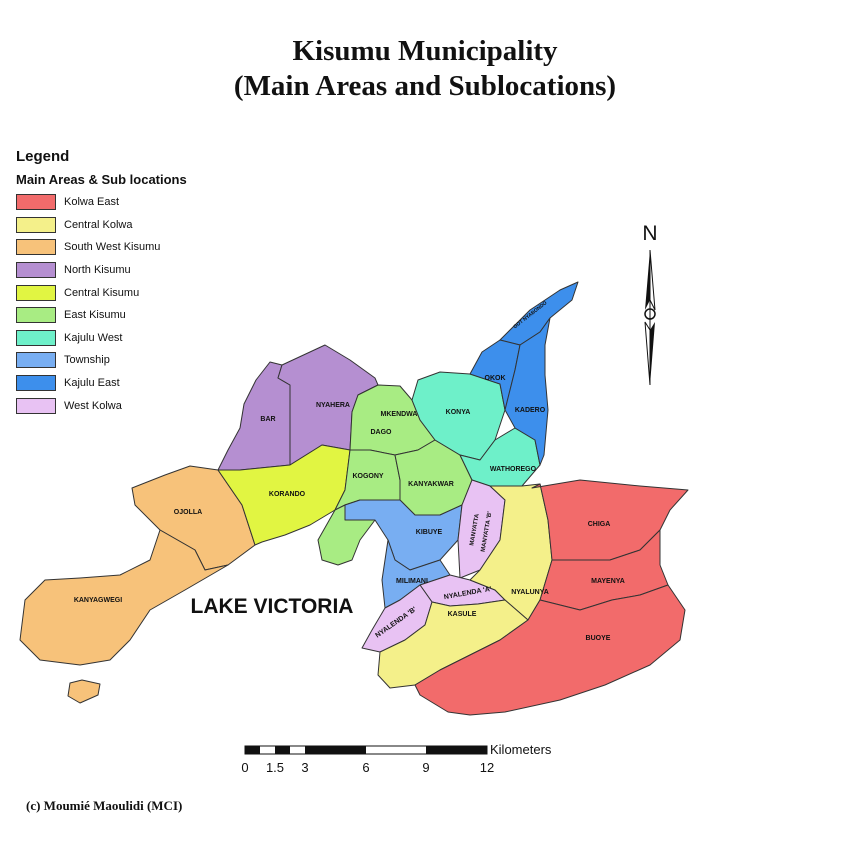 This screenshot has width=850, height=843. What do you see at coordinates (599, 524) in the screenshot?
I see `label-chiga: CHIGA` at bounding box center [599, 524].